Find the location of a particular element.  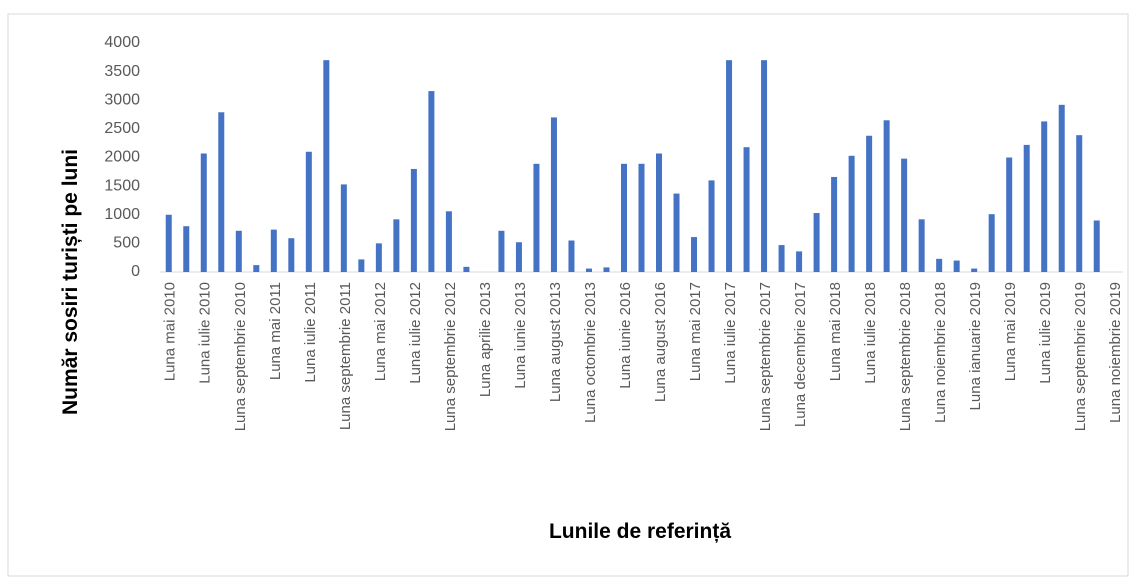

y-tick-label: 2500 is located at coordinates (122, 128).